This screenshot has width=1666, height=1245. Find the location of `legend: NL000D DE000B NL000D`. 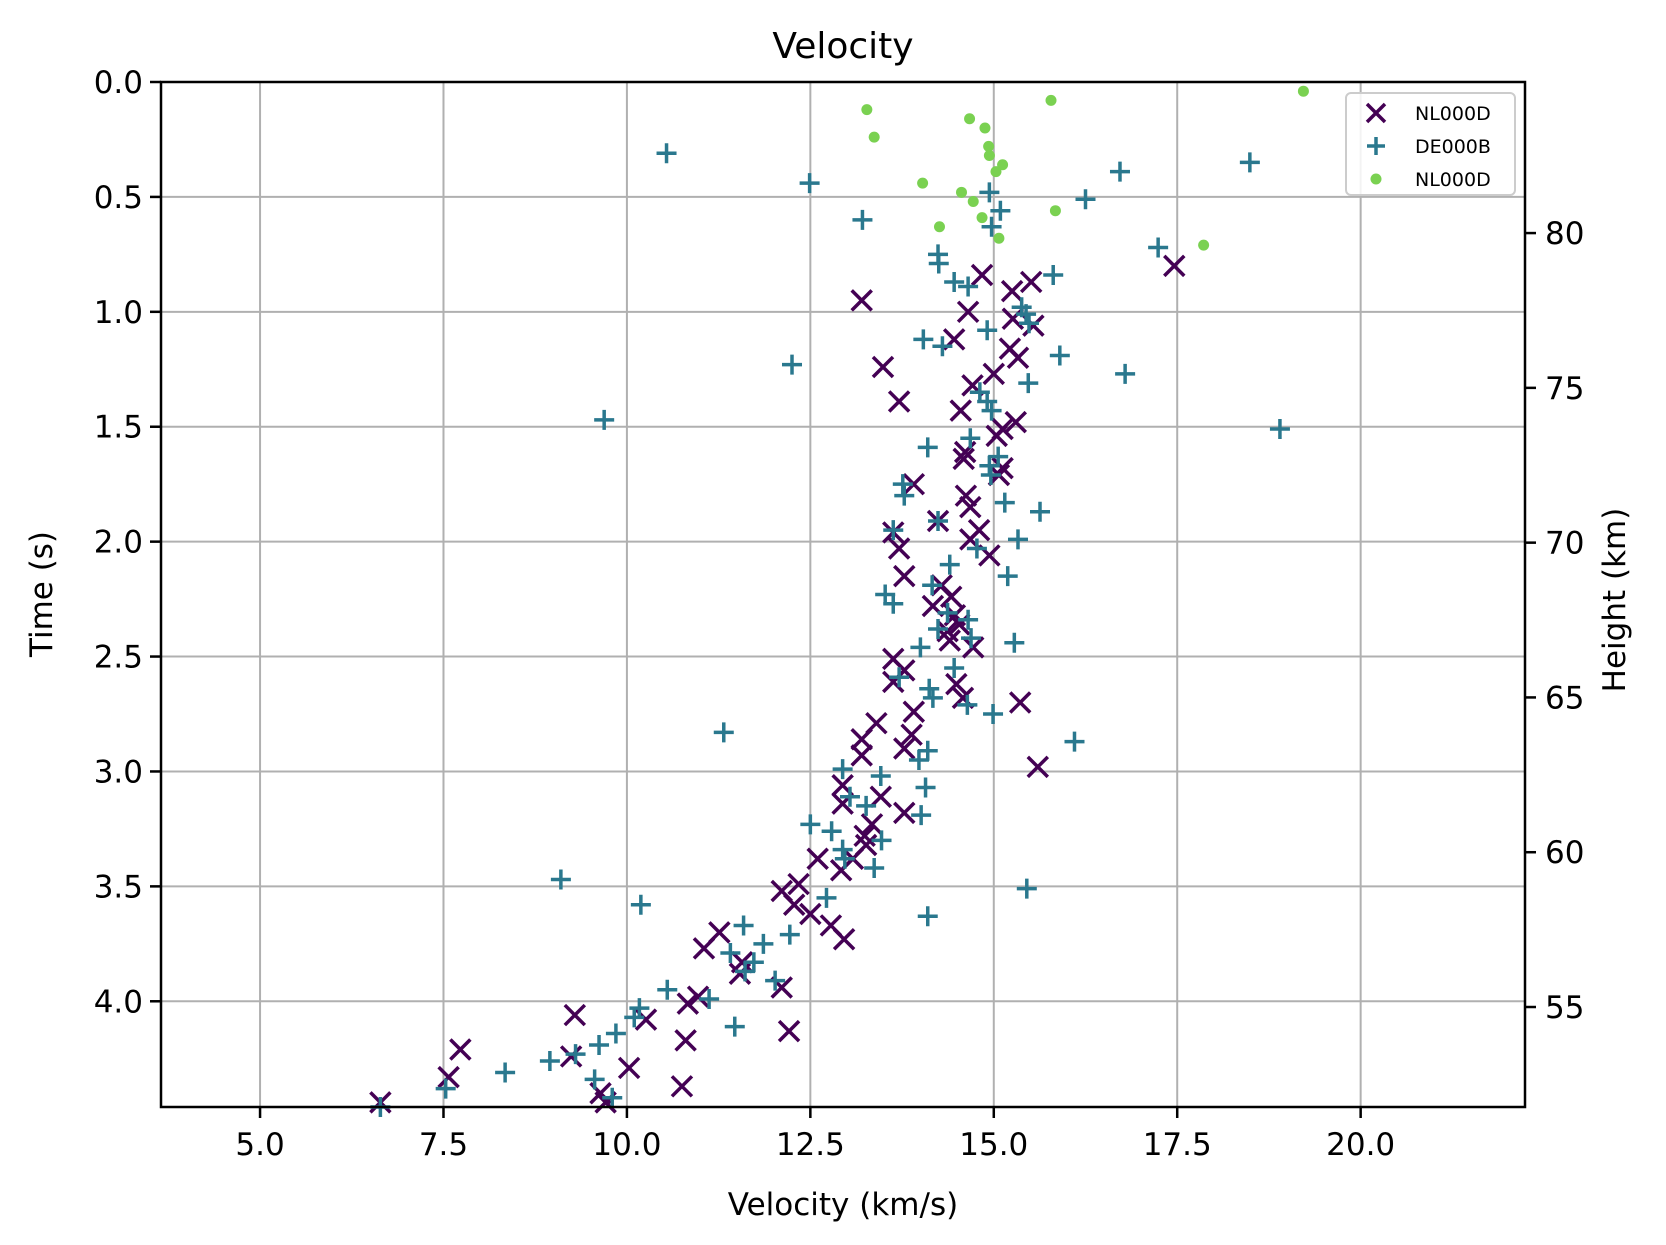

legend: NL000D DE000B NL000D is located at coordinates (1430, 144).